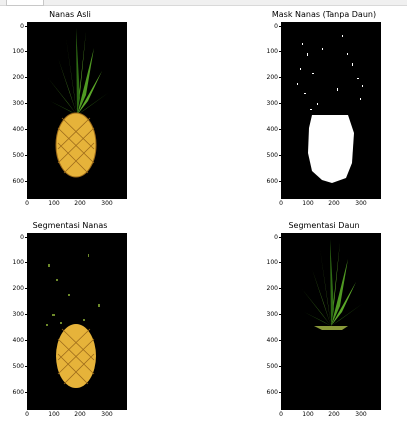 This screenshot has height=431, width=407. I want to click on panel-title: Segmentasi Daun, so click(324, 225).